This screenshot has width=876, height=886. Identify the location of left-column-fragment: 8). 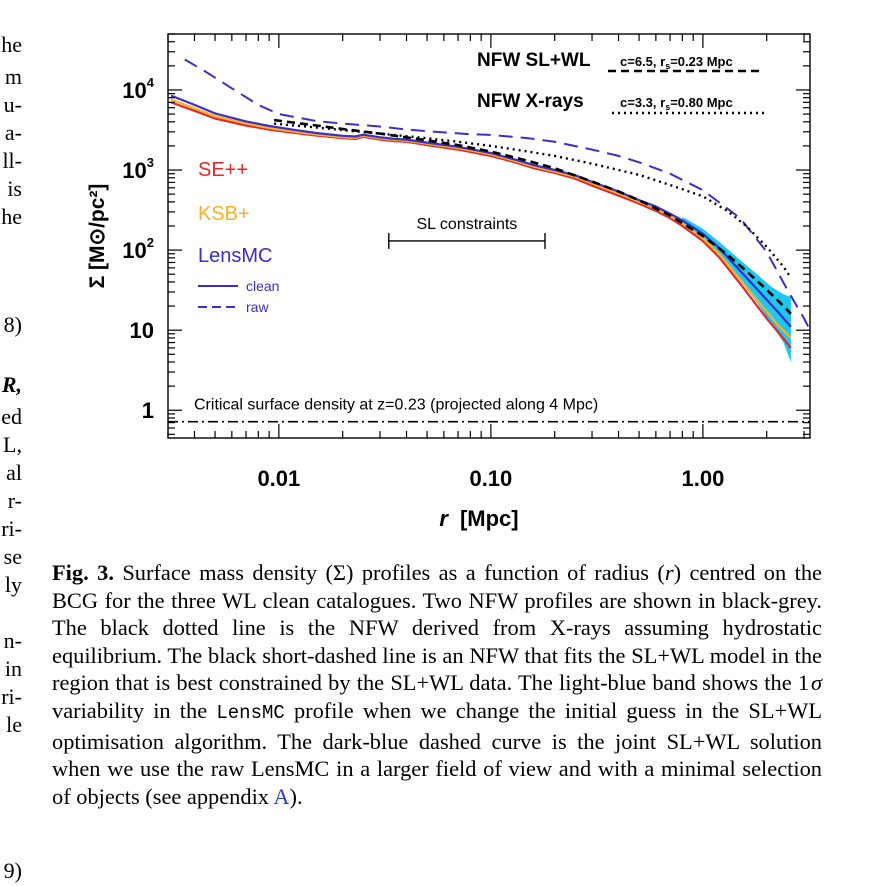
(12, 324).